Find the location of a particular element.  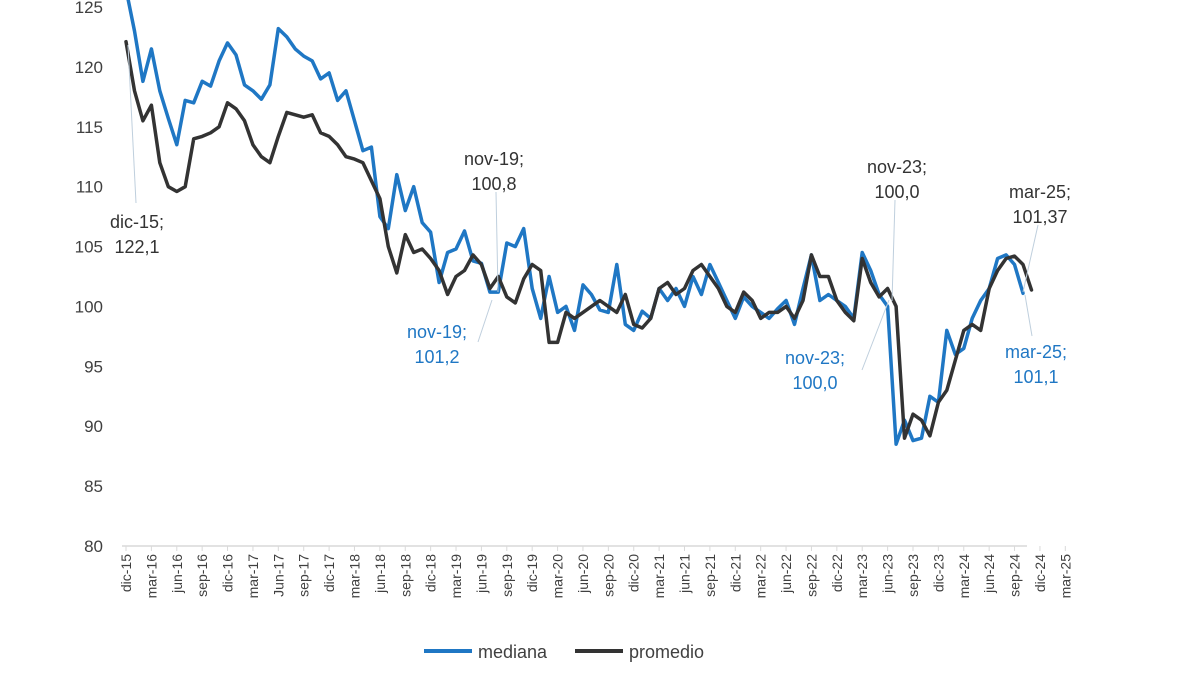

x-tick-sep-17: sep-17 is located at coordinates (304, 575).